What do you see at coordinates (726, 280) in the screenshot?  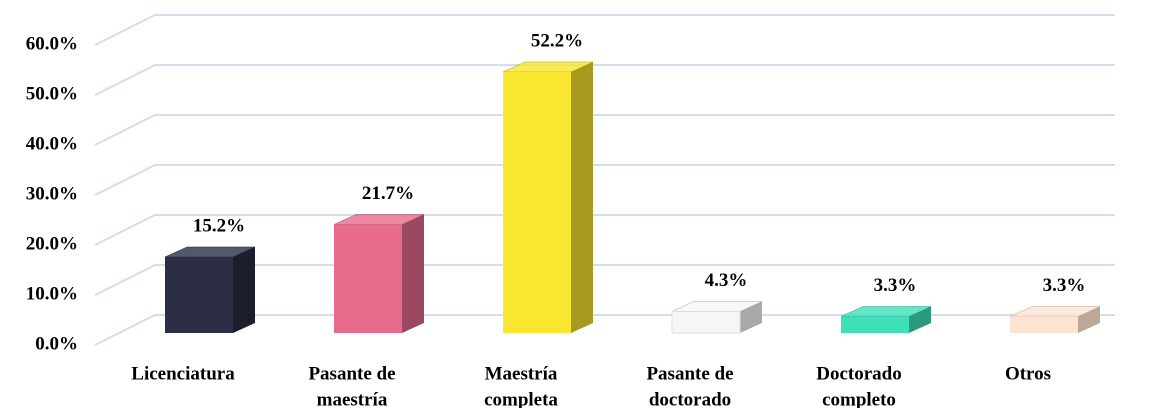 I see `value-label: 4.3%` at bounding box center [726, 280].